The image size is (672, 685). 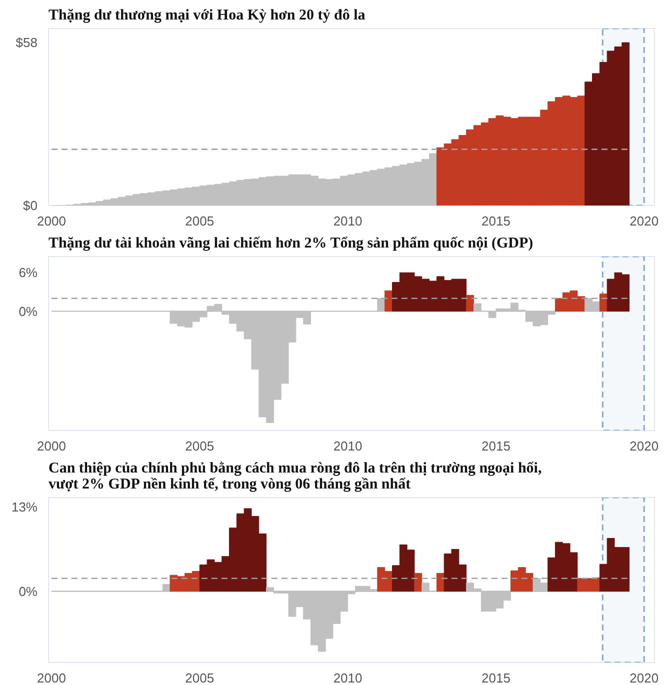 I want to click on chart-title: Can thiệp của chính phủ bằng cách mua ròng đô la trên thị trường ngoại hối, vượt 2% GDP nền kinh tế, trong vòng 06 tháng gần nhất, so click(x=295, y=476).